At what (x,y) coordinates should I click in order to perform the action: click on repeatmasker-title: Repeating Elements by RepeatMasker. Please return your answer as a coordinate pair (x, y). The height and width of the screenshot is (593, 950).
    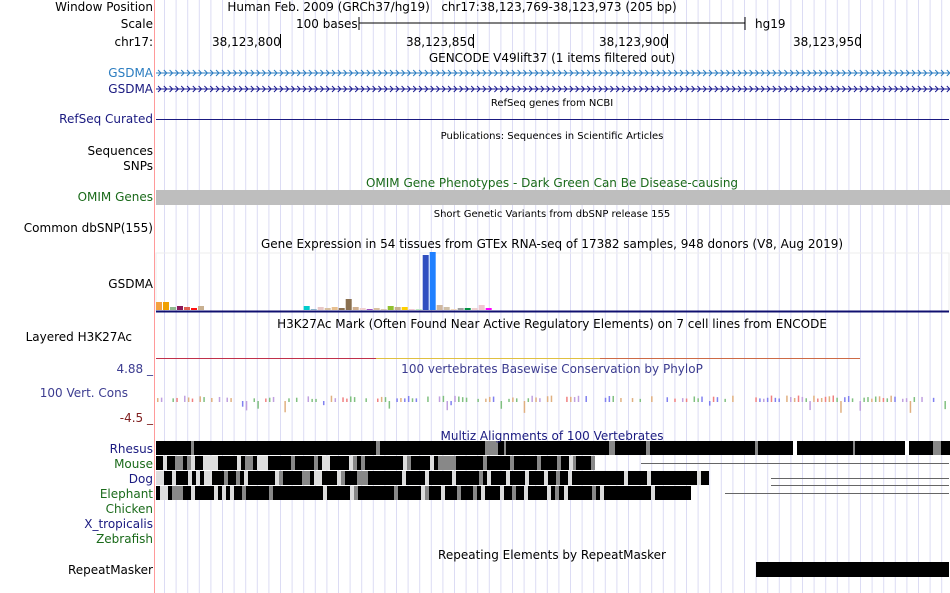
    Looking at the image, I should click on (552, 555).